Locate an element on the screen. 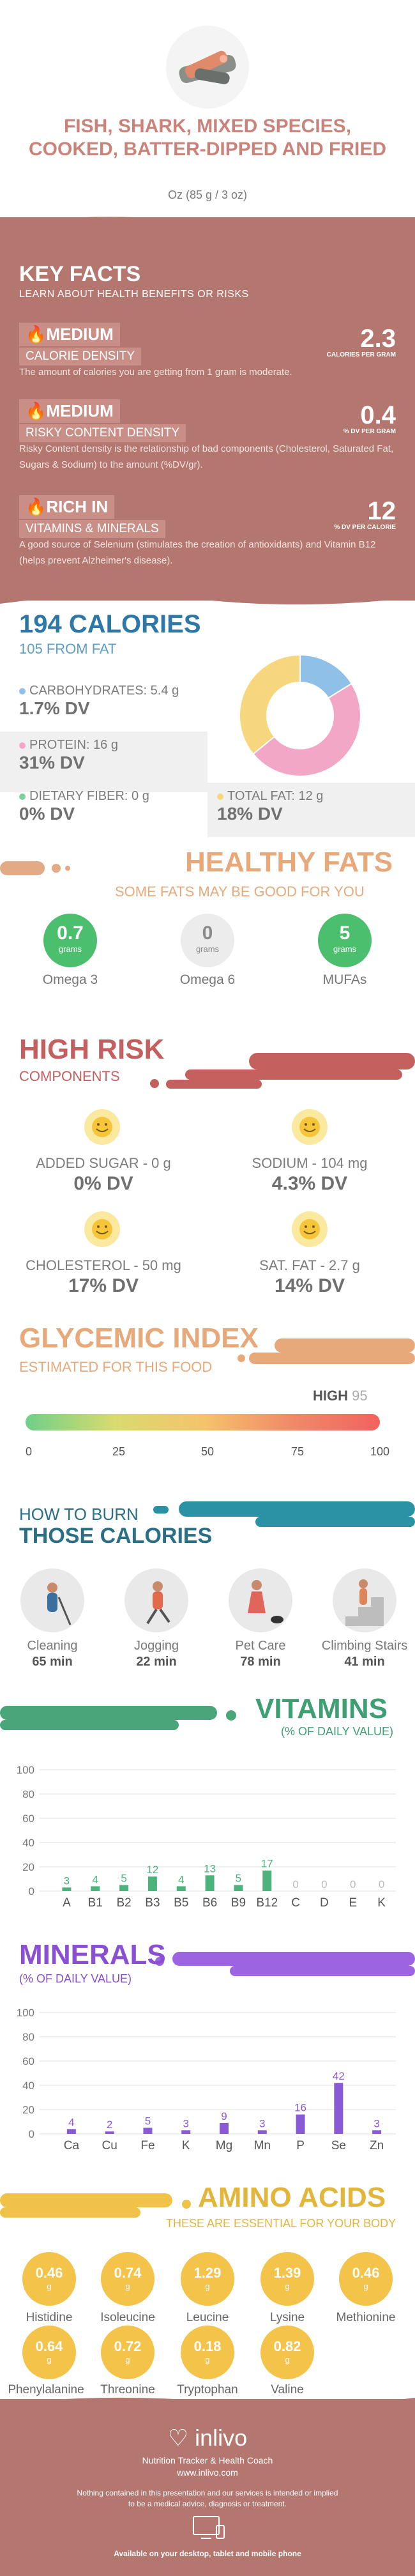  calories-from-fat: 105 FROM FAT is located at coordinates (68, 649).